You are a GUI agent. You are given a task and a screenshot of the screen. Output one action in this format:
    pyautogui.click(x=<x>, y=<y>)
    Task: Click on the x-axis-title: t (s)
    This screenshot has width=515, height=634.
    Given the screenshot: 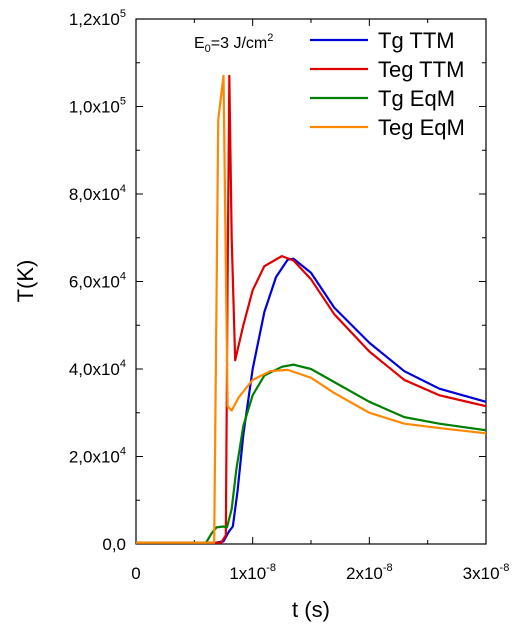 What is the action you would take?
    pyautogui.click(x=311, y=609)
    